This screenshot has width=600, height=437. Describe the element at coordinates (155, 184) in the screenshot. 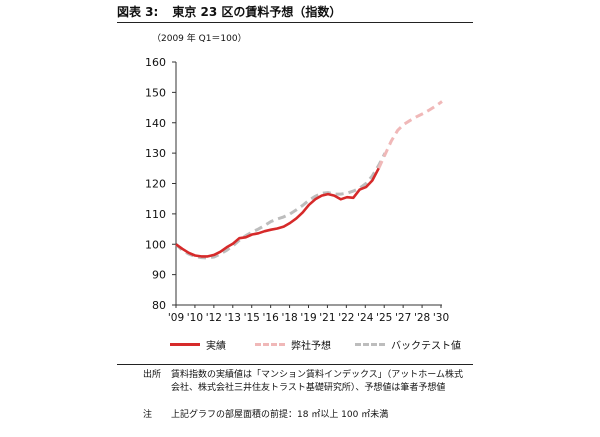

I see `y-tick-label: 120` at that location.